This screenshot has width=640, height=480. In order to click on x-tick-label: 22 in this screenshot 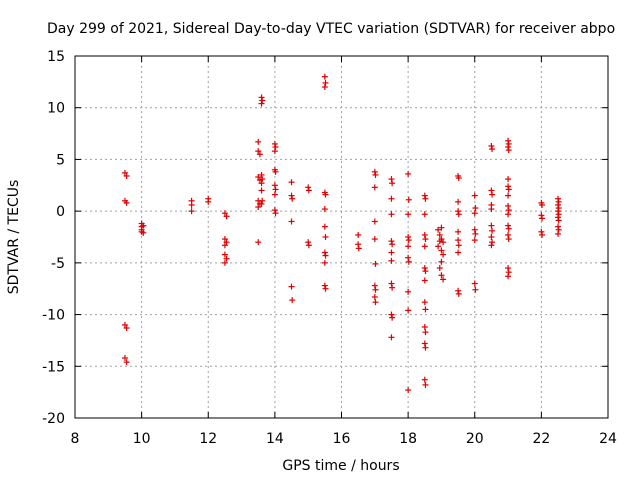, I will do `click(541, 439)`.